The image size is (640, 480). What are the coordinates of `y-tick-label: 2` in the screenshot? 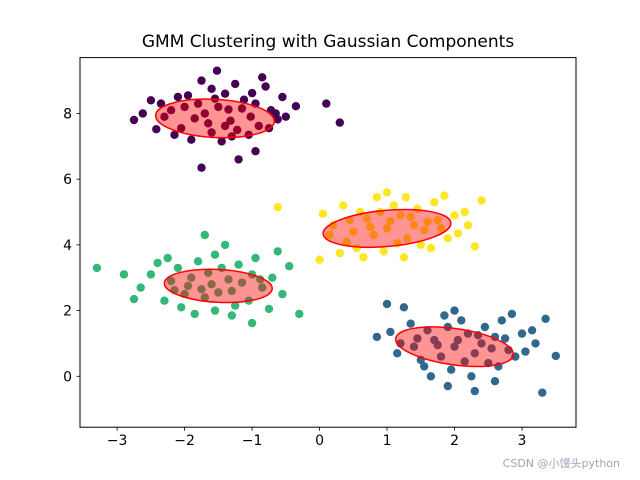 It's located at (67, 312).